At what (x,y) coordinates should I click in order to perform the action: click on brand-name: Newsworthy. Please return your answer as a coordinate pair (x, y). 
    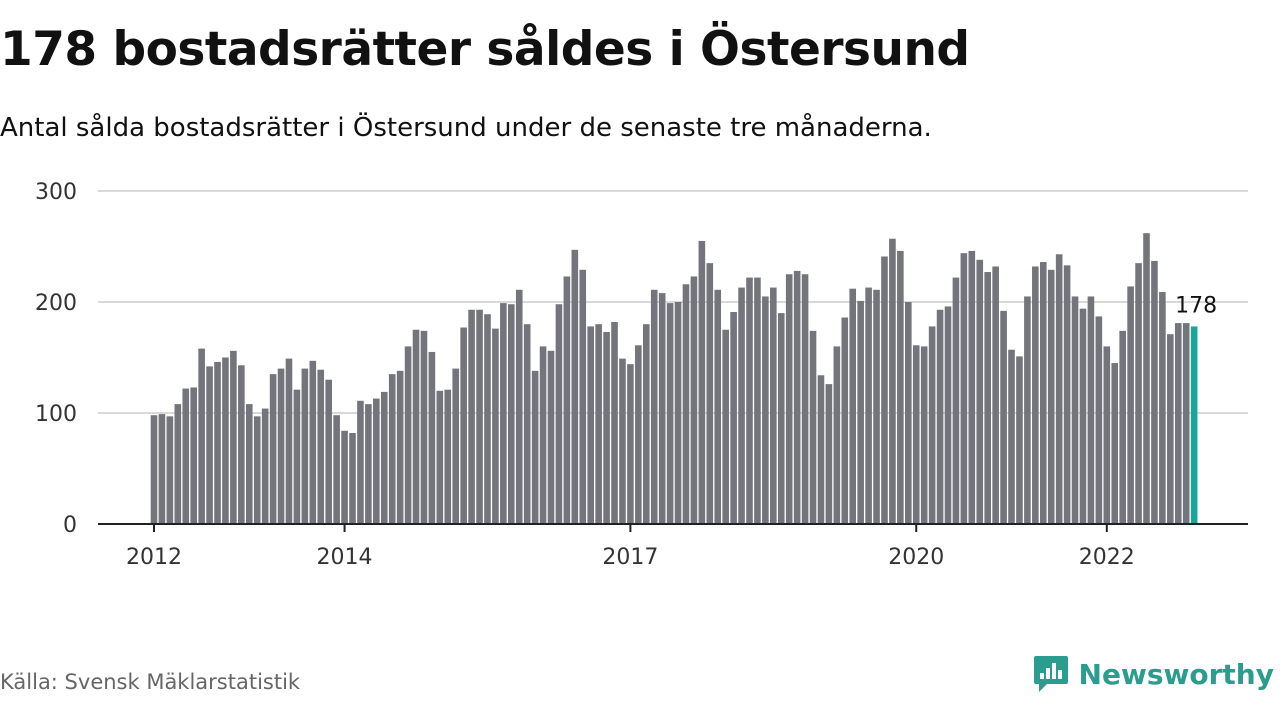
    Looking at the image, I should click on (1176, 674).